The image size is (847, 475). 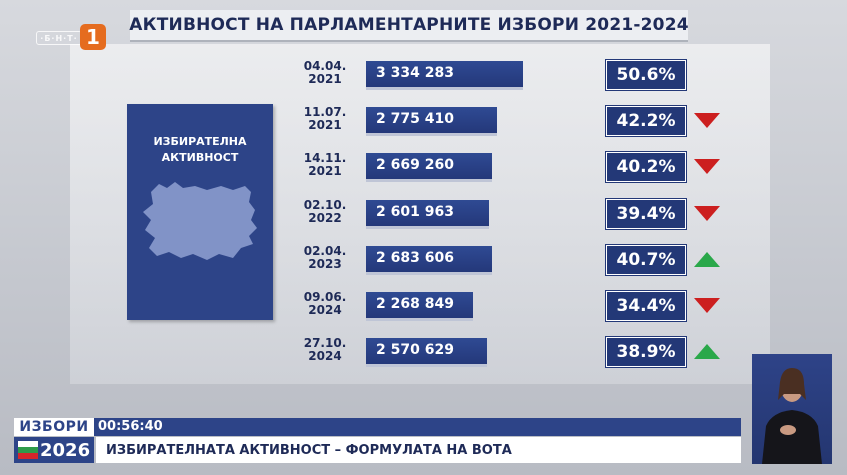 What do you see at coordinates (325, 303) in the screenshot?
I see `date-label: 09.06. 2024` at bounding box center [325, 303].